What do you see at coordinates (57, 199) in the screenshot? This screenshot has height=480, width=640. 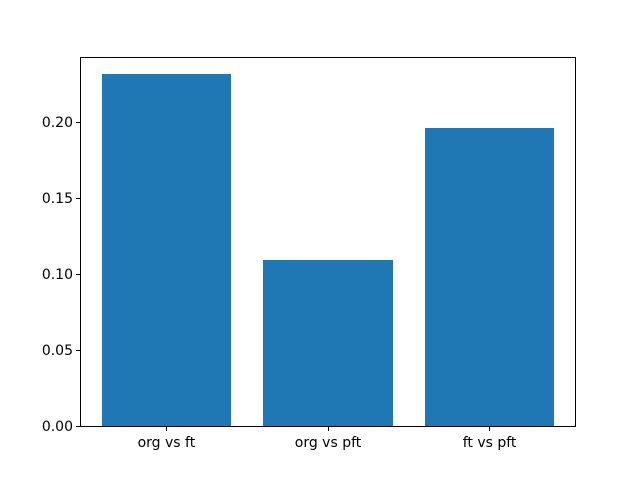 I see `y-tick-label: 0.15` at bounding box center [57, 199].